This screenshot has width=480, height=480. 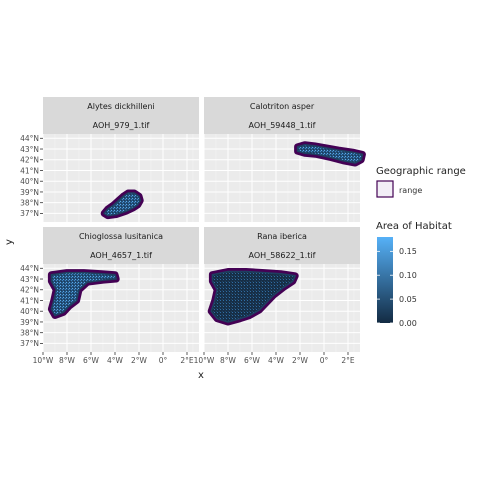 I want to click on facet-species-label: Chioglossa lusitanica, so click(x=121, y=236).